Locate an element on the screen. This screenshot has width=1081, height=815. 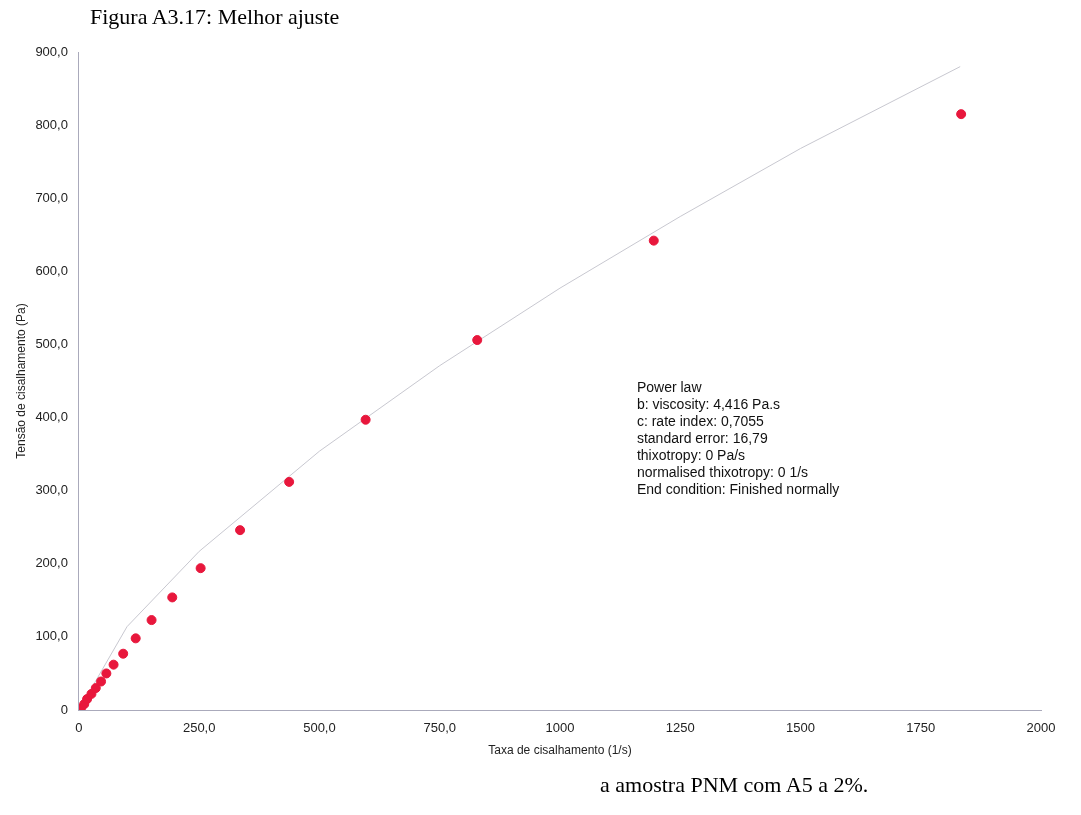
y-tick-label: 100,0 is located at coordinates (51, 636).